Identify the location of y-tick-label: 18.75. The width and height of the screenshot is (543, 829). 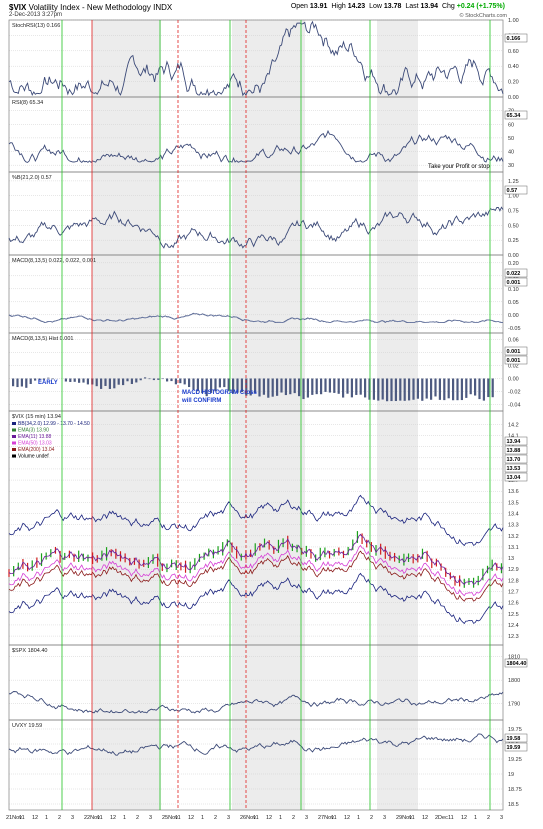
(515, 790).